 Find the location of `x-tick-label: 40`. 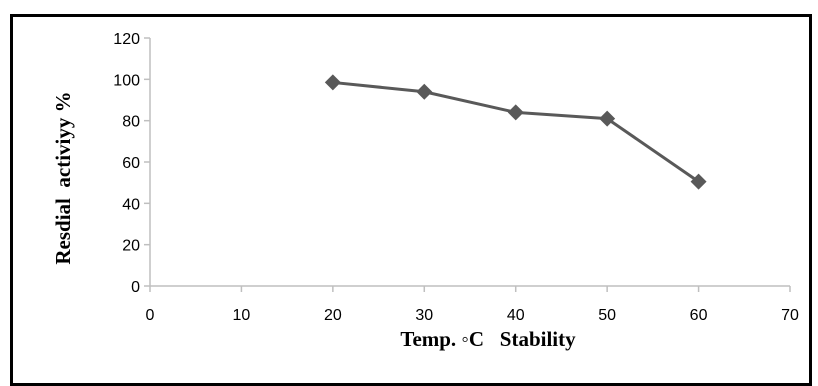

x-tick-label: 40 is located at coordinates (516, 315).